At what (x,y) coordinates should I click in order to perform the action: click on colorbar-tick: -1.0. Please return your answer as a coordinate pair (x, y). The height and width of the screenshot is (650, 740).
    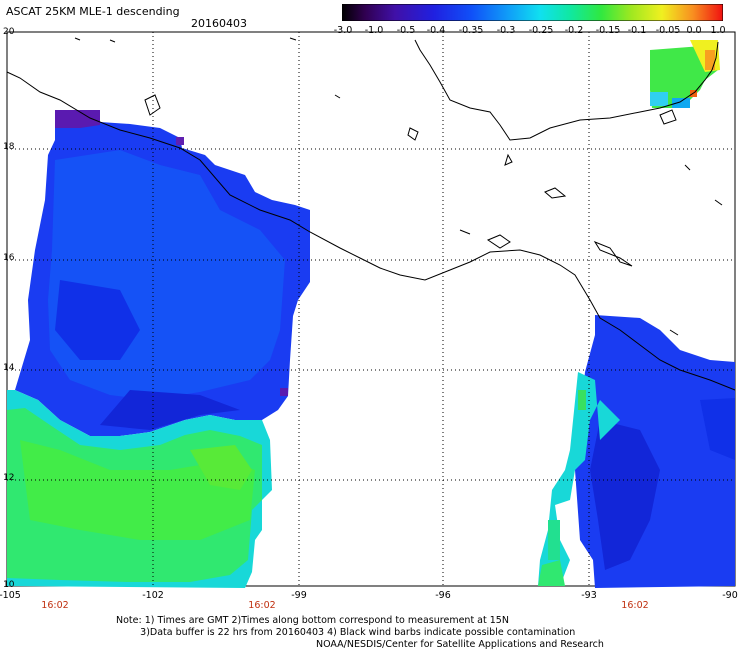
    Looking at the image, I should click on (374, 30).